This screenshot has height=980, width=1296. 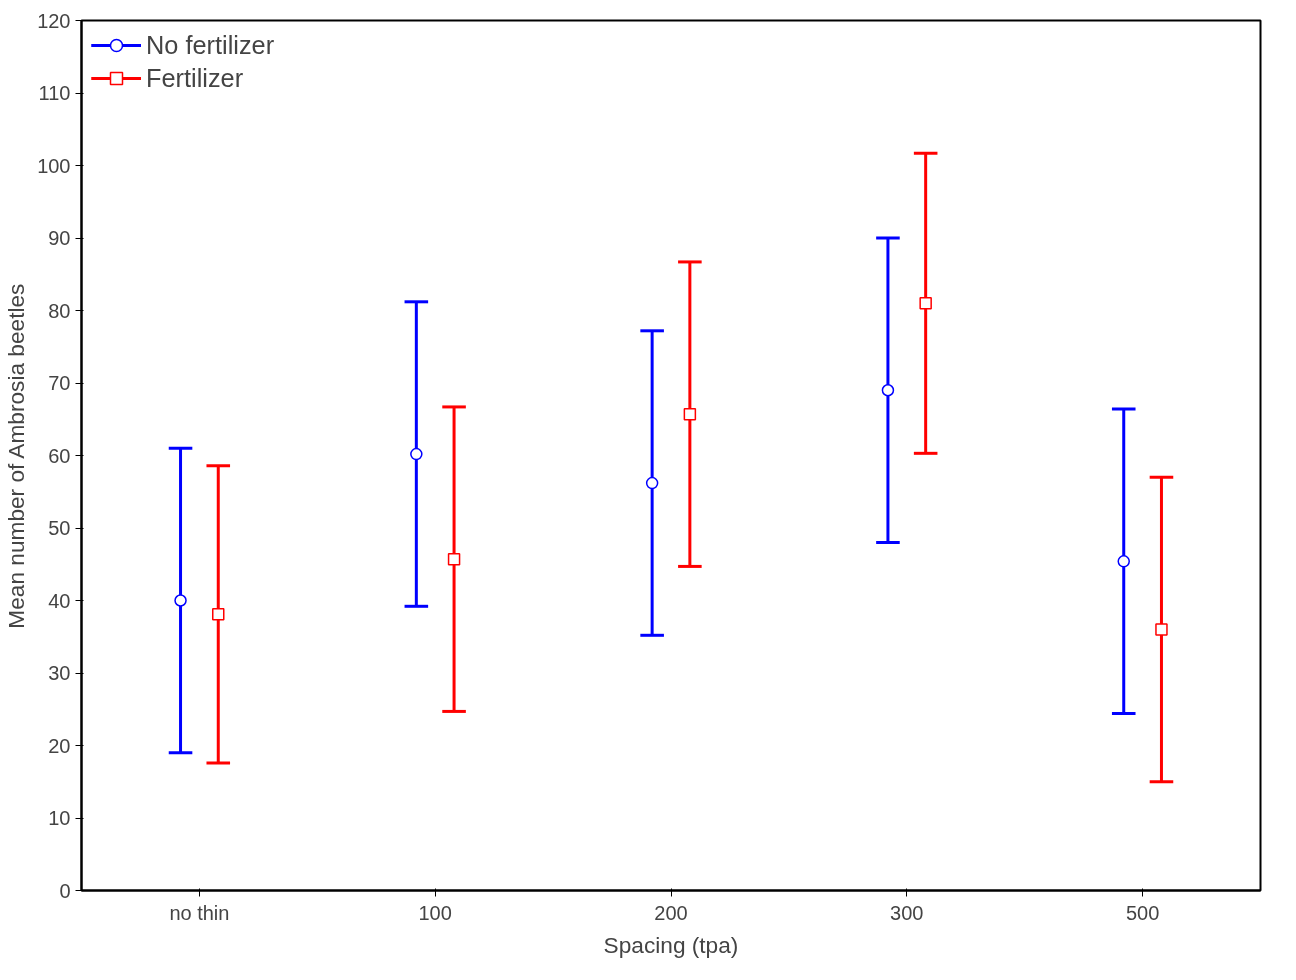 What do you see at coordinates (54, 93) in the screenshot?
I see `y-tick-label: 110` at bounding box center [54, 93].